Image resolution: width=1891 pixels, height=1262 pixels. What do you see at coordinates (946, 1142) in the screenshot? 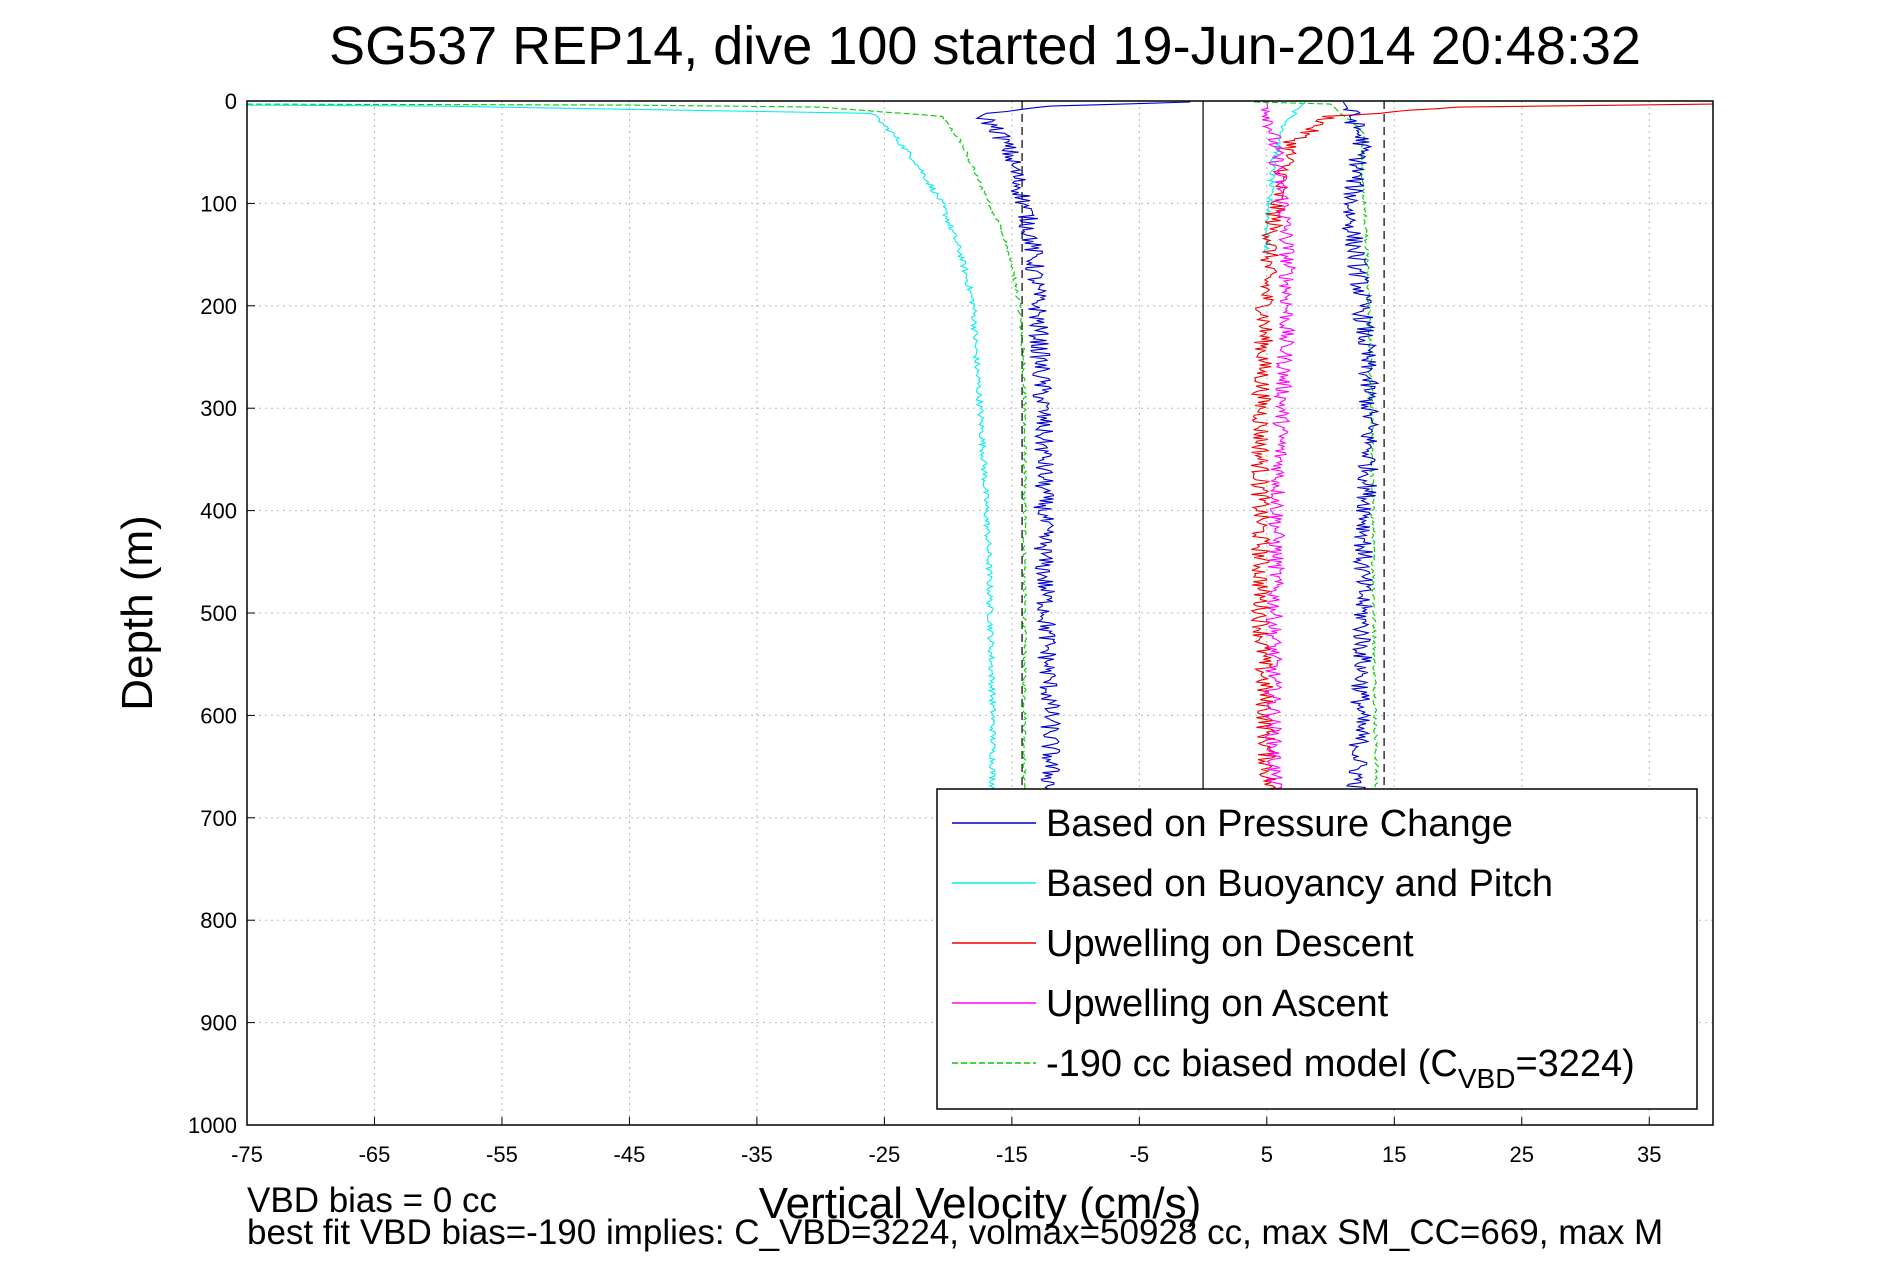
I see `x-axis-ticks: -75 -65 -55 -45 -35 -25 -15 -5 5 15 25 35` at bounding box center [946, 1142].